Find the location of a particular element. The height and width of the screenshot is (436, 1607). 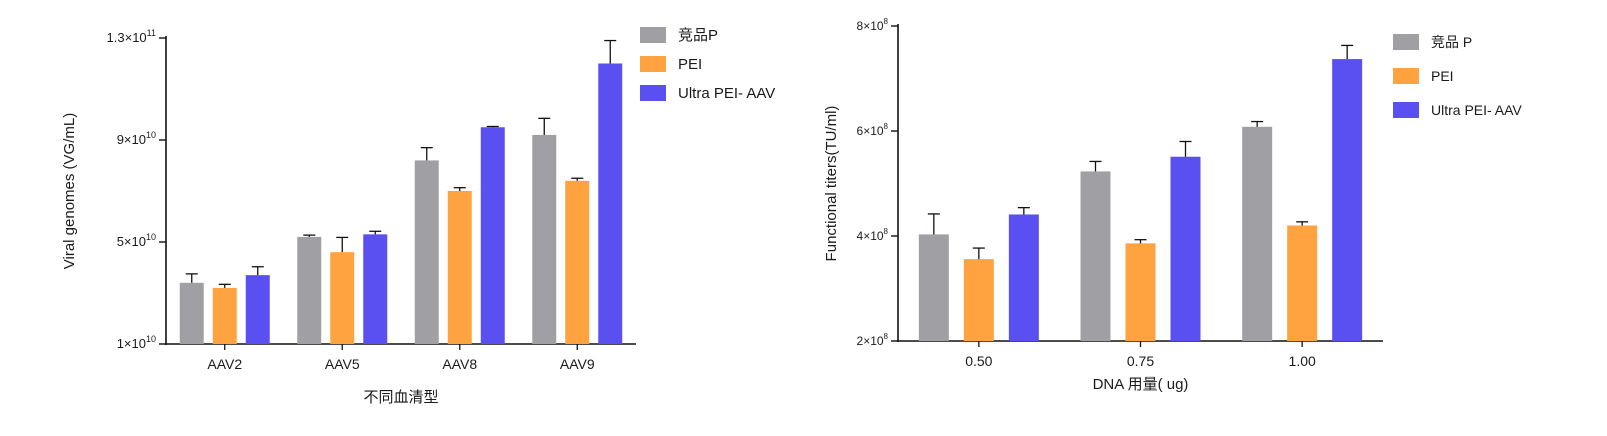

y-tick-mantissa: 4×10 is located at coordinates (870, 236).